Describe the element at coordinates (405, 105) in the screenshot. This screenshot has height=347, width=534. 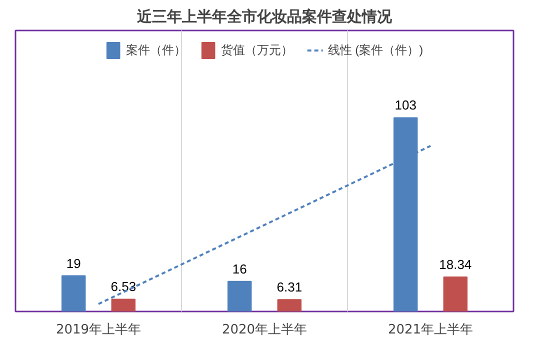
I see `data-label: 103` at that location.